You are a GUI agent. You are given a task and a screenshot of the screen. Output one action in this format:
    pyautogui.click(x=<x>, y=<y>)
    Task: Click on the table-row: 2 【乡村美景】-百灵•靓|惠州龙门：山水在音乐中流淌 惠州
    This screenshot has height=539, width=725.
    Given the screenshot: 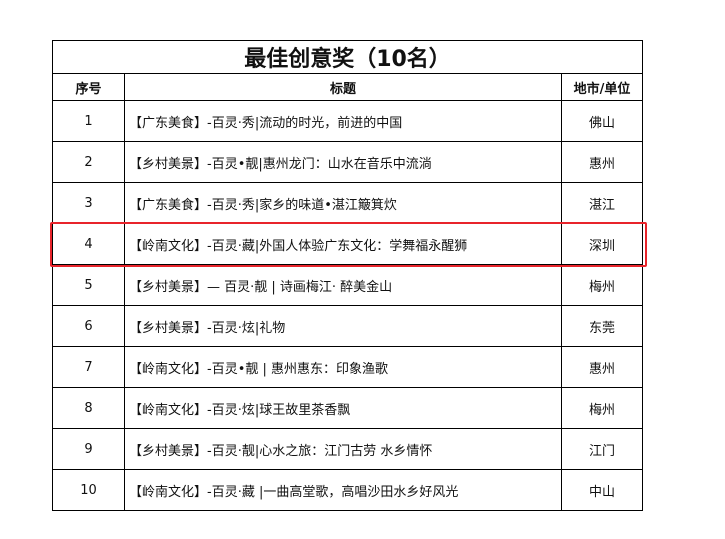 What is the action you would take?
    pyautogui.click(x=348, y=162)
    